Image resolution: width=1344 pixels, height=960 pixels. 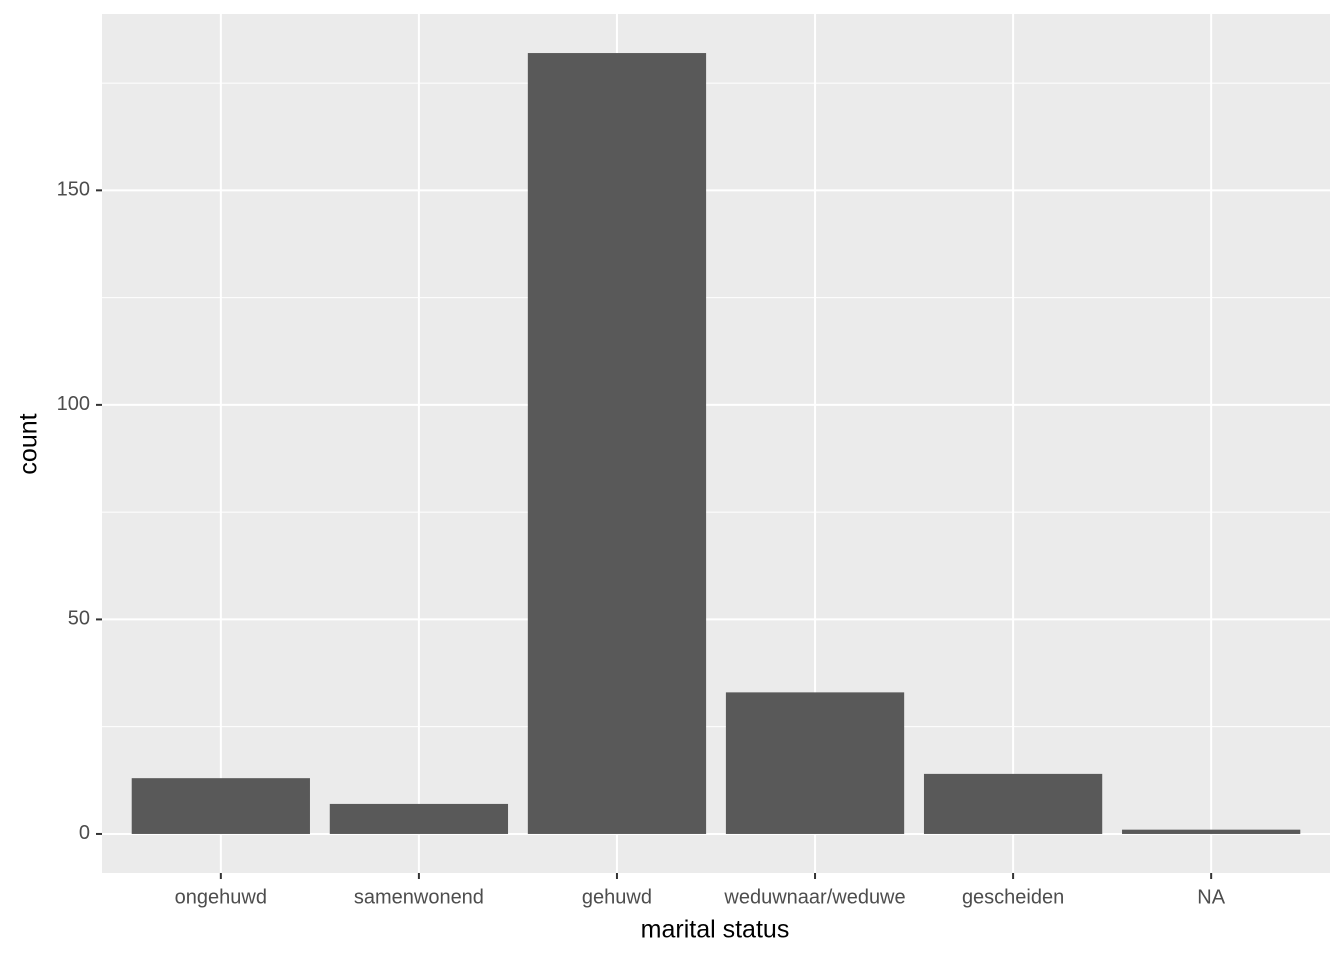 What do you see at coordinates (715, 930) in the screenshot?
I see `x-axis-title: marital status` at bounding box center [715, 930].